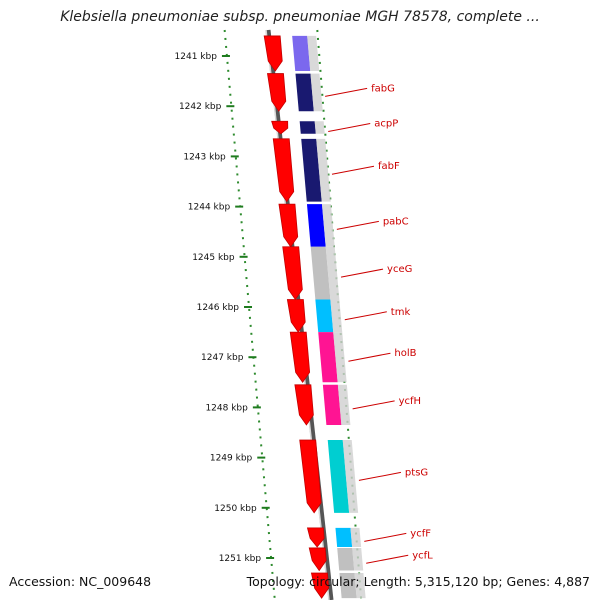 The height and width of the screenshot is (600, 600). What do you see at coordinates (240, 559) in the screenshot?
I see `ruler-tick-label: 1251 kbp` at bounding box center [240, 559].